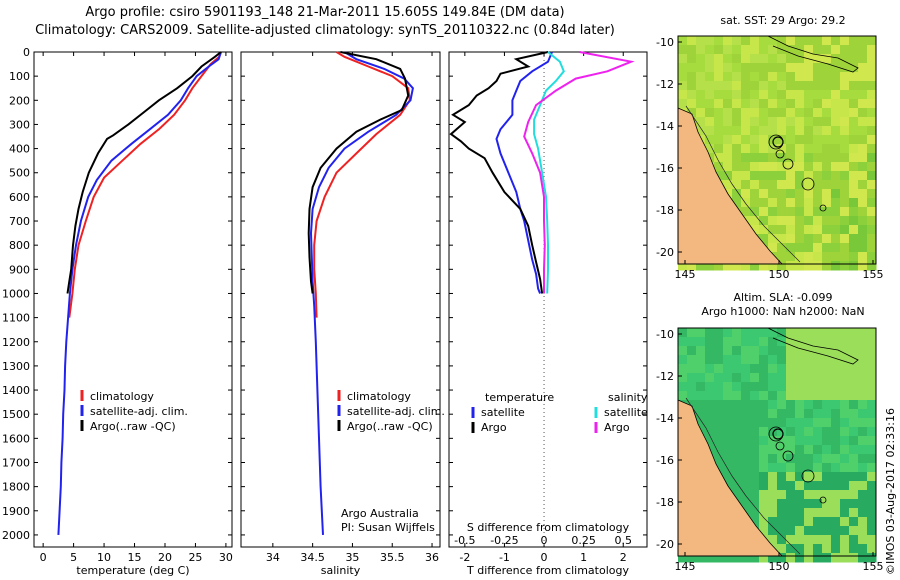  What do you see at coordinates (19, 173) in the screenshot?
I see `depth-tick-label: 500` at bounding box center [19, 173].